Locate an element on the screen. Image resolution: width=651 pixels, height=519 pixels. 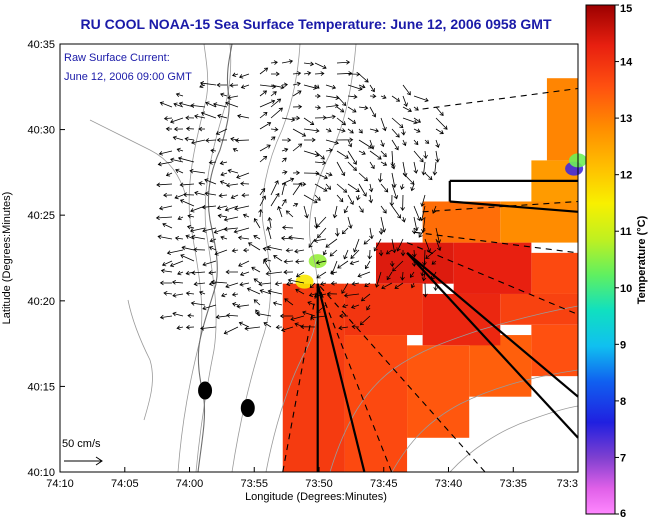
x-tick-label: 73:55 is located at coordinates (254, 484).